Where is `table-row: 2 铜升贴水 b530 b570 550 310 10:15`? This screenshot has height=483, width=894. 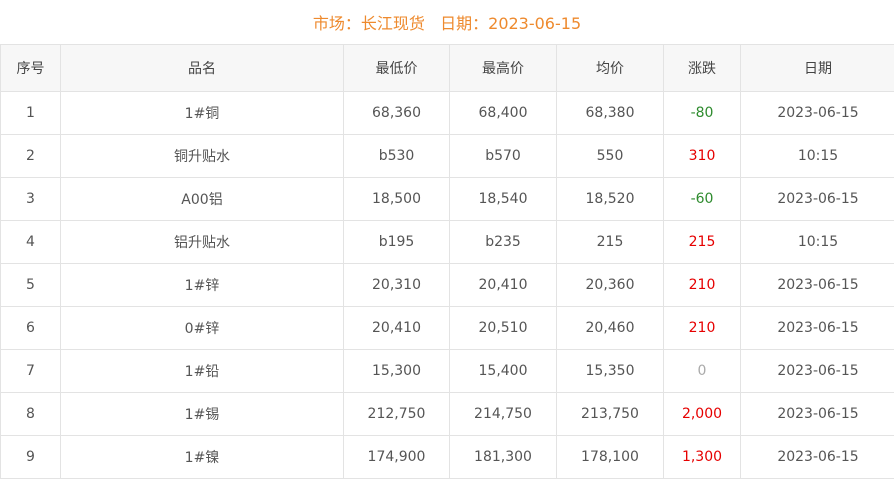 table-row: 2 铜升贴水 b530 b570 550 310 10:15 is located at coordinates (447, 156).